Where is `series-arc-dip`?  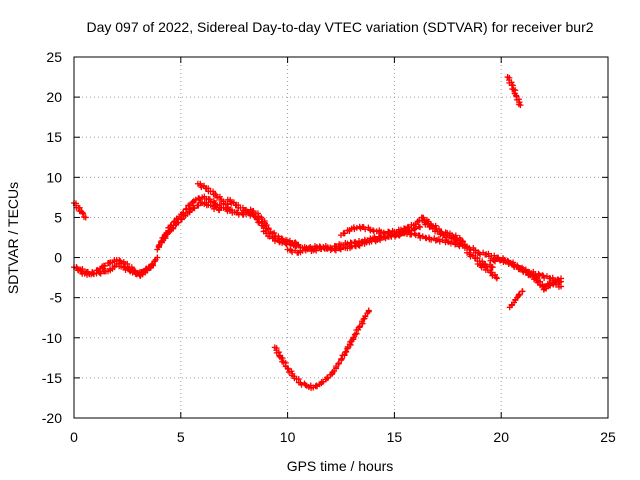 series-arc-dip is located at coordinates (321, 349).